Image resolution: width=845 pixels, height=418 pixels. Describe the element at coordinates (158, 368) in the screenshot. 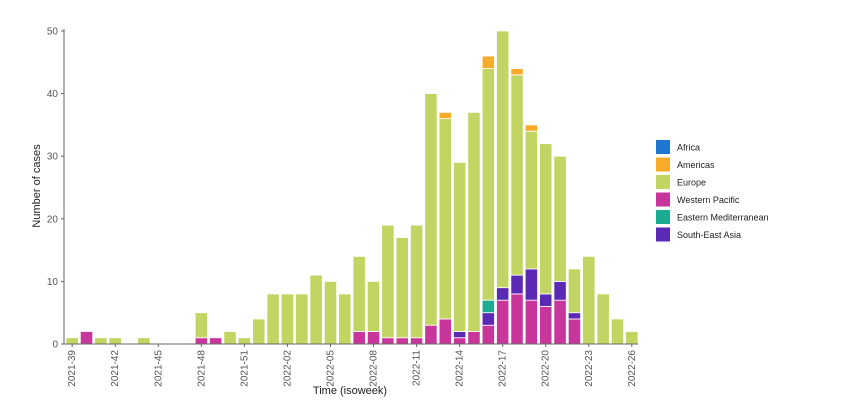

I see `x-tick-label: 2021-45` at that location.